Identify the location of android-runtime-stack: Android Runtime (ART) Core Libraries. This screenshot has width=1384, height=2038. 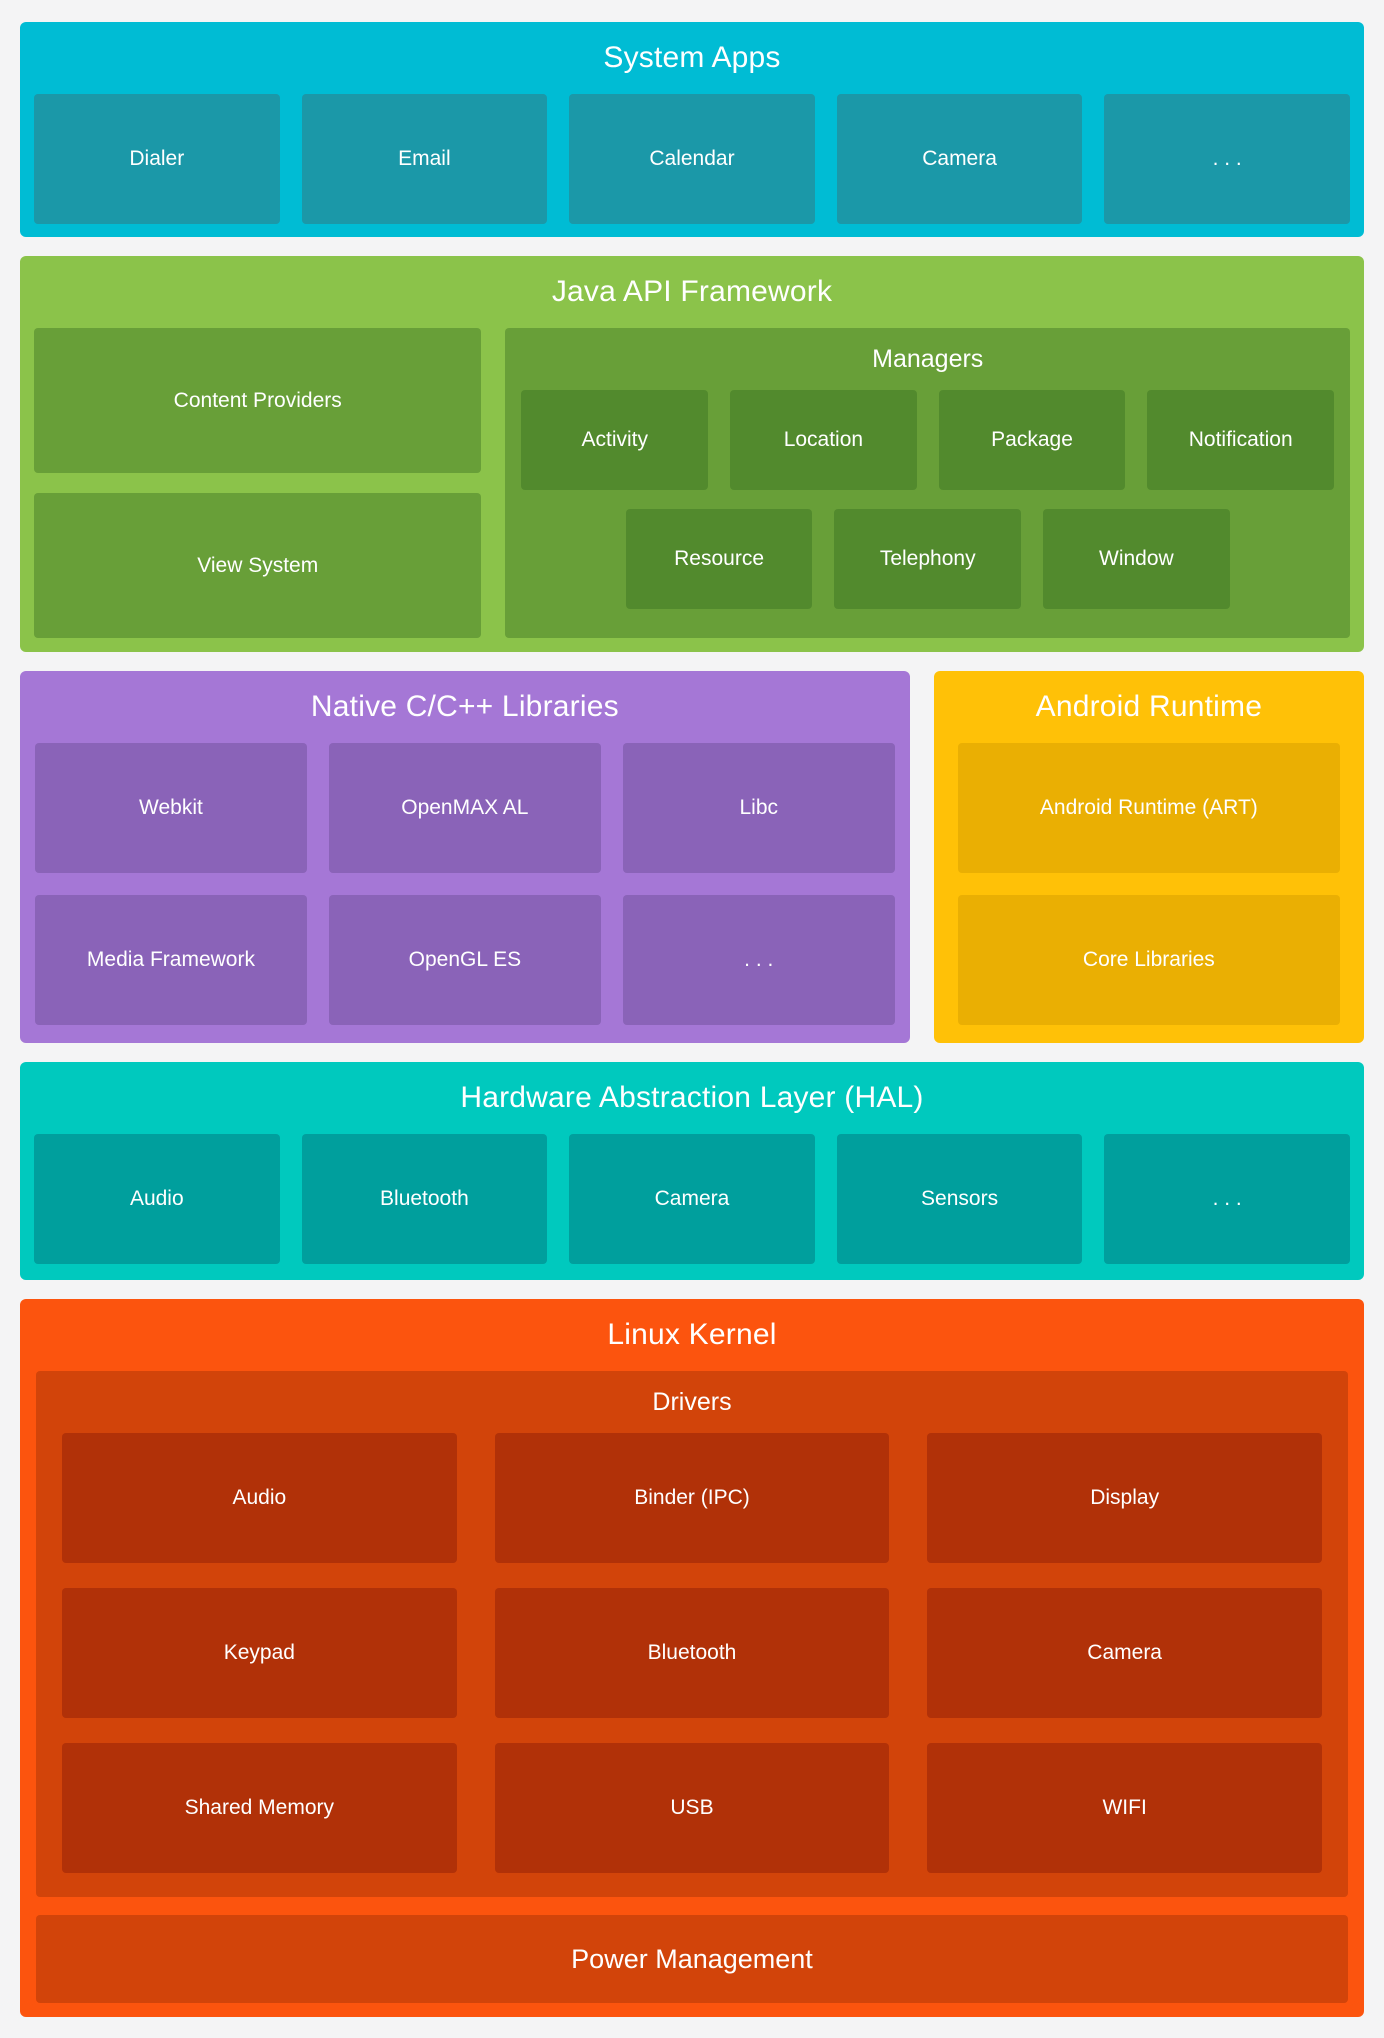
(1148, 884).